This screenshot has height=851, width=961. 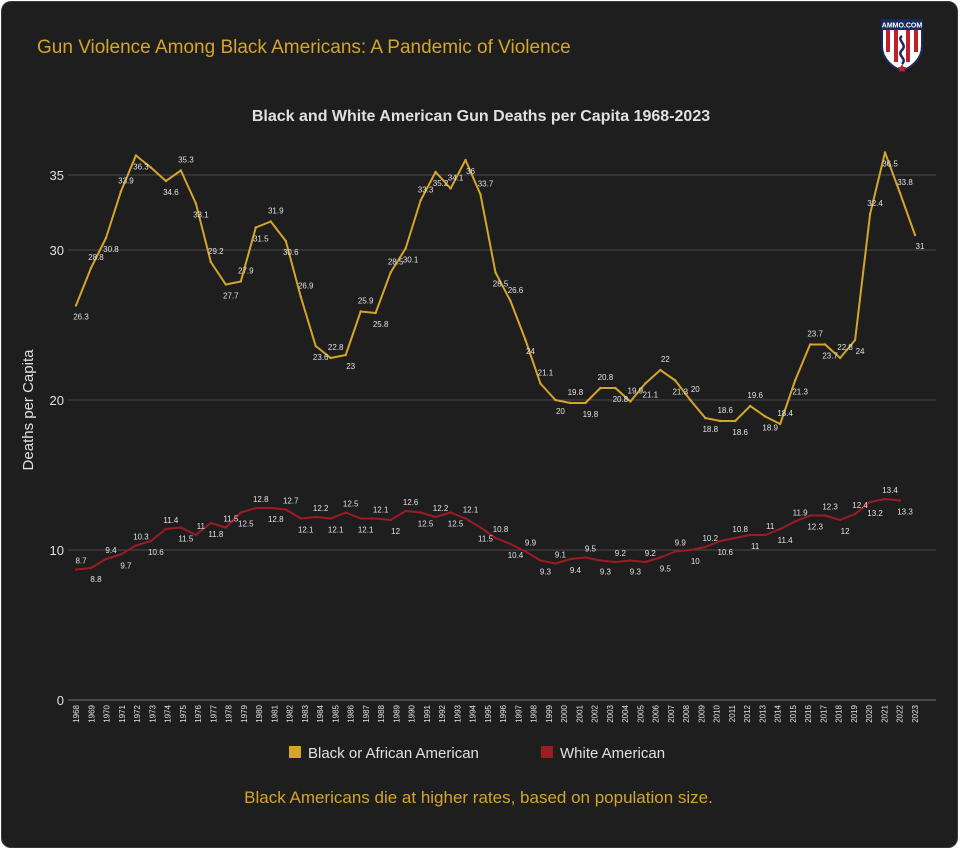 What do you see at coordinates (564, 713) in the screenshot?
I see `x-tick-label: 2000` at bounding box center [564, 713].